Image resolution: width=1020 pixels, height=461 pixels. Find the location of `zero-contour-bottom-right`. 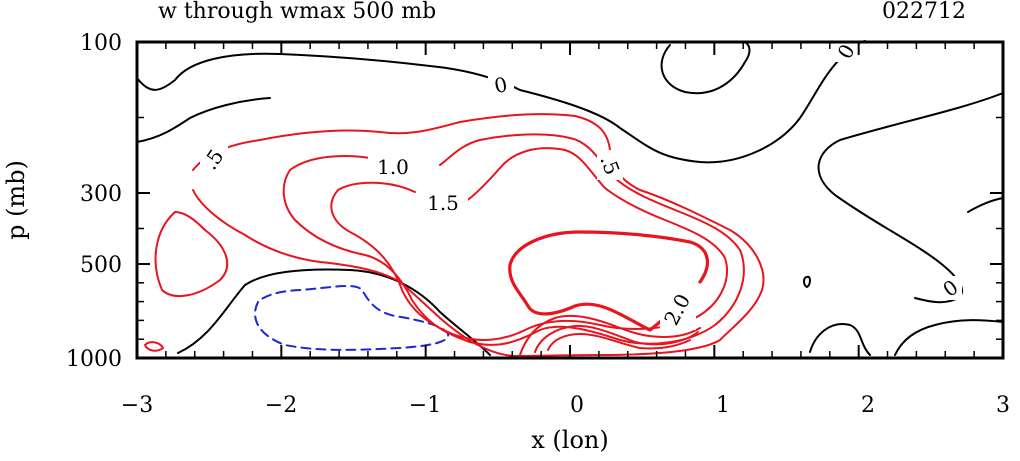

zero-contour-bottom-right is located at coordinates (906, 337).